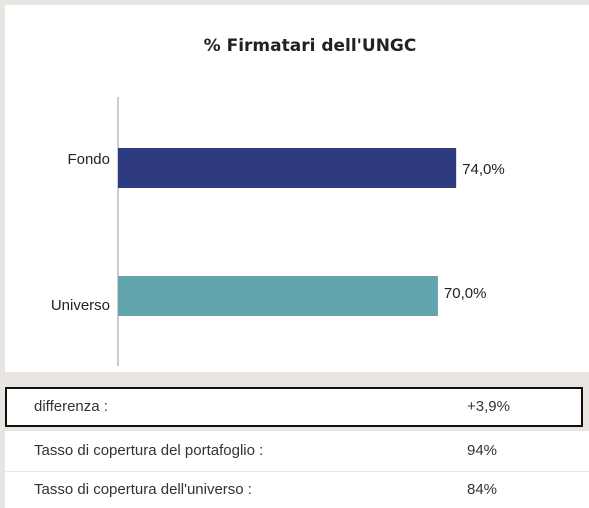 The image size is (589, 508). Describe the element at coordinates (143, 489) in the screenshot. I see `row-label: Tasso di copertura dell'universo :` at that location.